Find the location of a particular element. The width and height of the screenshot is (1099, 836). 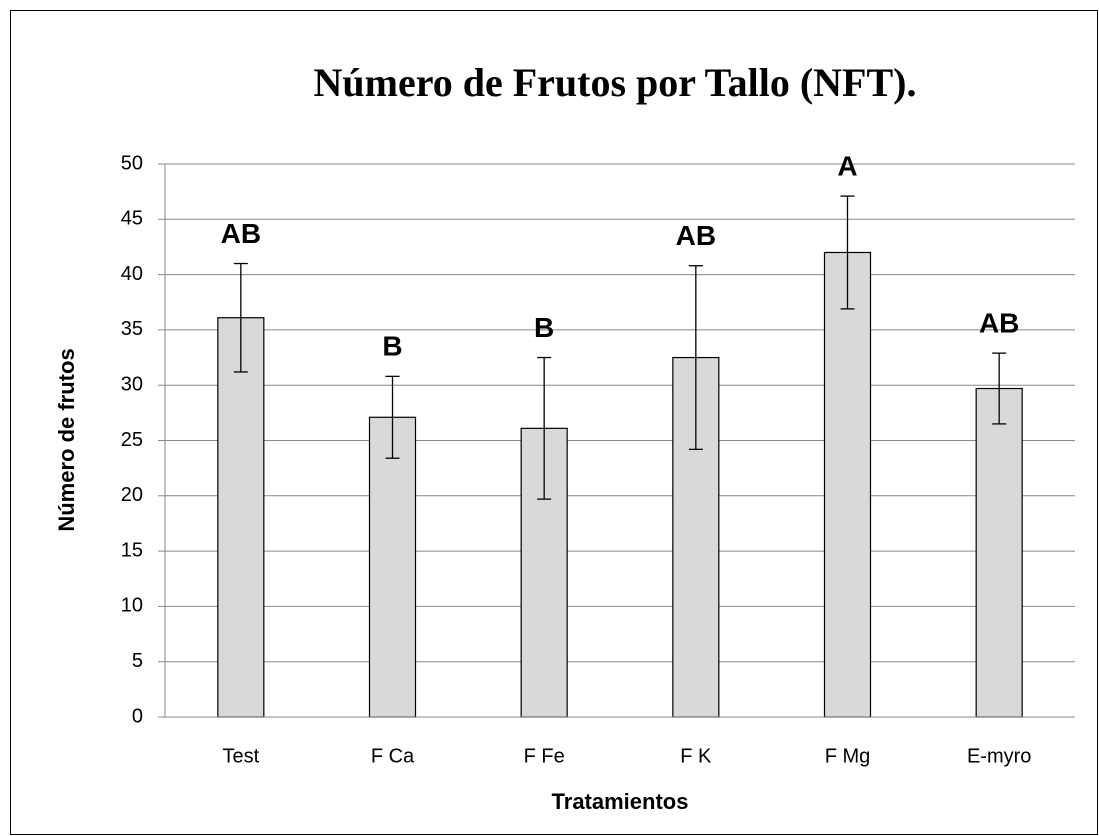

x-tick-label: F K is located at coordinates (696, 756).